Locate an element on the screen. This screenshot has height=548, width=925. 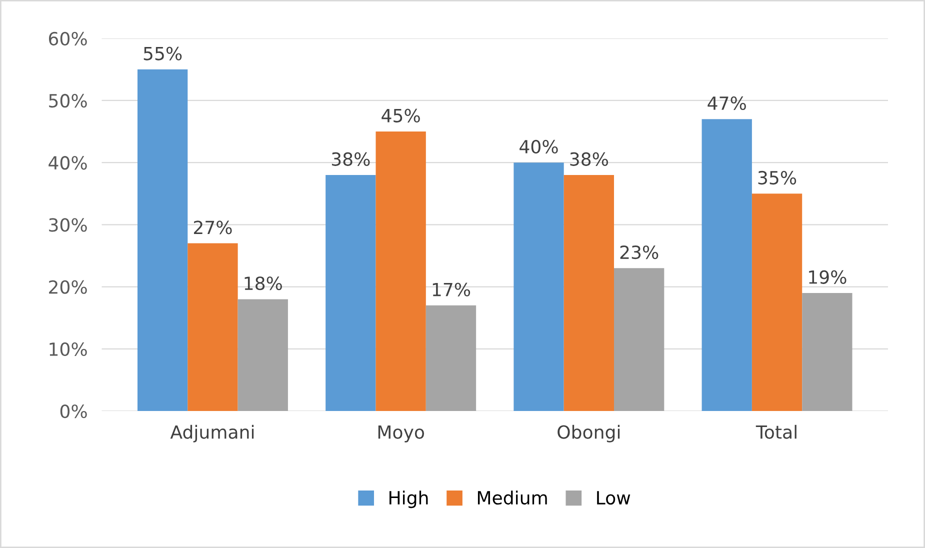
data-label: 45% is located at coordinates (401, 115).